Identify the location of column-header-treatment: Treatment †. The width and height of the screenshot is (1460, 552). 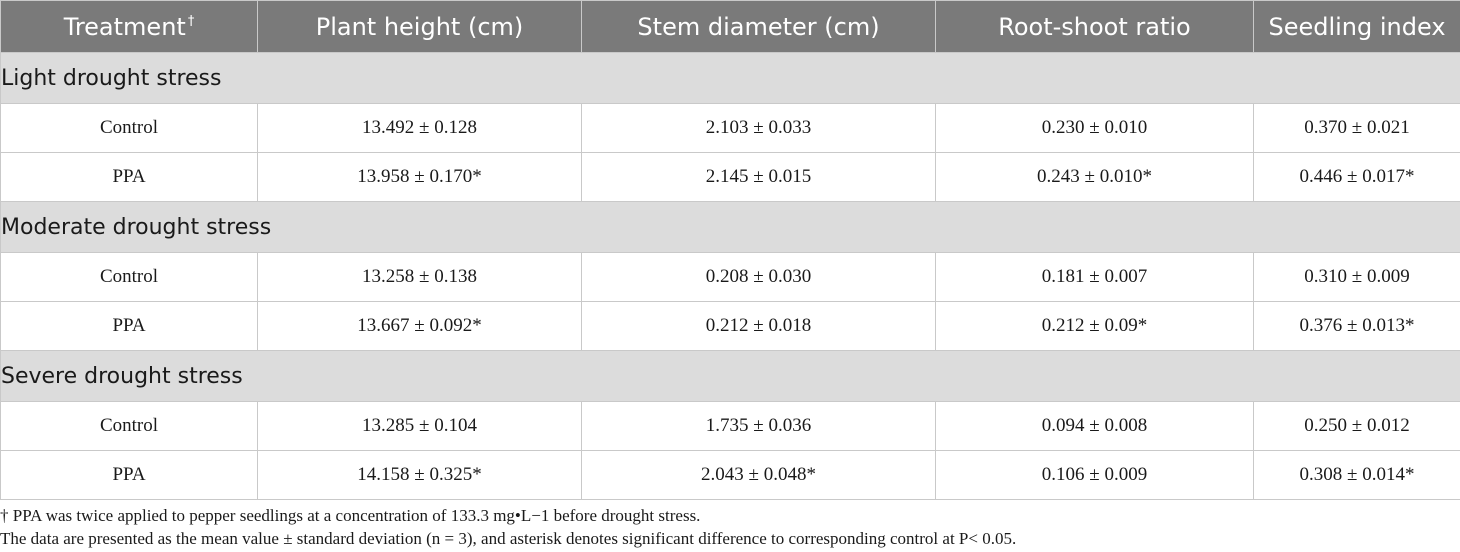
(129, 26).